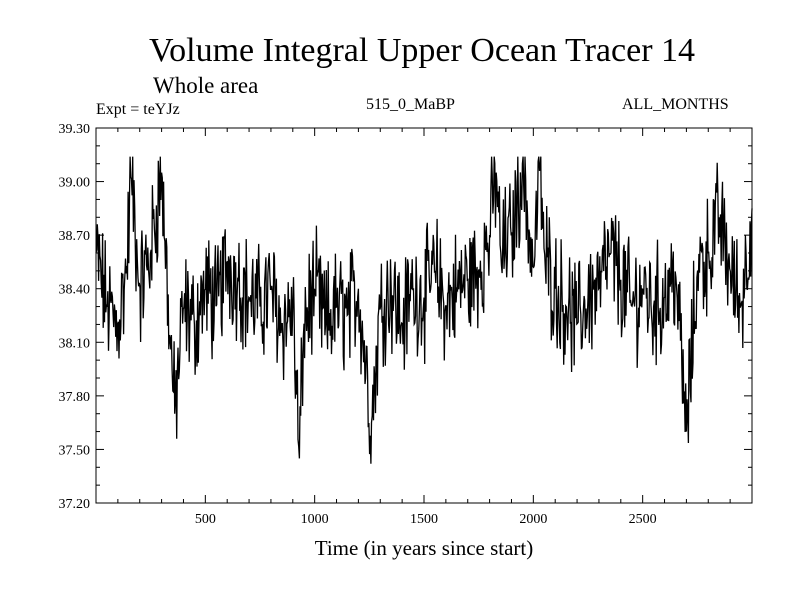  What do you see at coordinates (75, 183) in the screenshot?
I see `y-tick-label: 39.00` at bounding box center [75, 183].